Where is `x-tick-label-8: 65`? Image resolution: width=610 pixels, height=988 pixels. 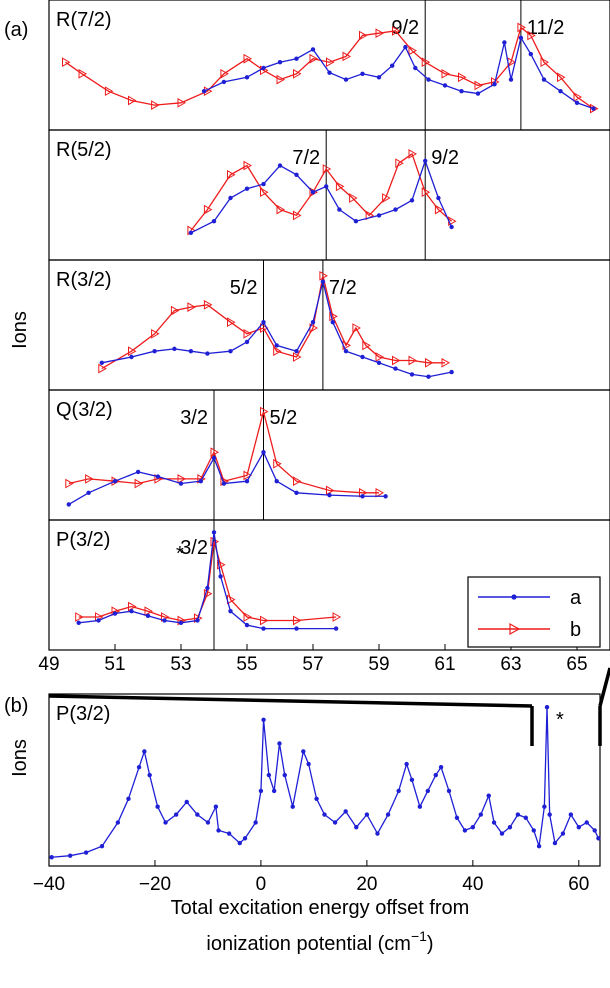
x-tick-label-8: 65 is located at coordinates (576, 664).